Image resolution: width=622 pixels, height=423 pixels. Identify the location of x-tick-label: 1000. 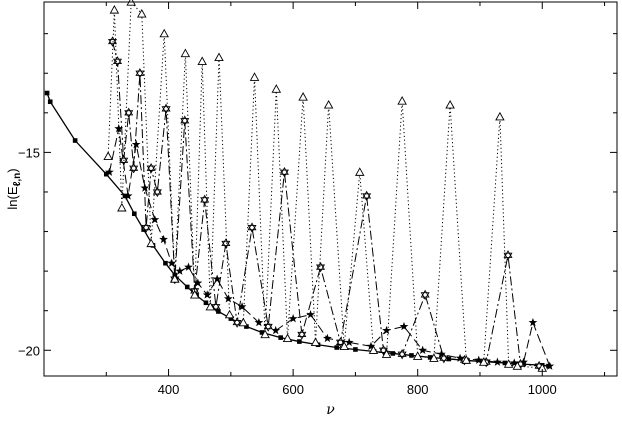
(542, 389).